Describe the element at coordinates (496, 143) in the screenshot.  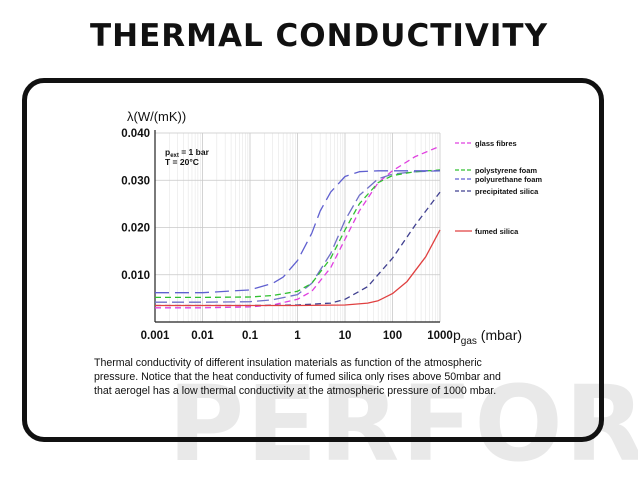
I see `legend-label: glass fibres` at that location.